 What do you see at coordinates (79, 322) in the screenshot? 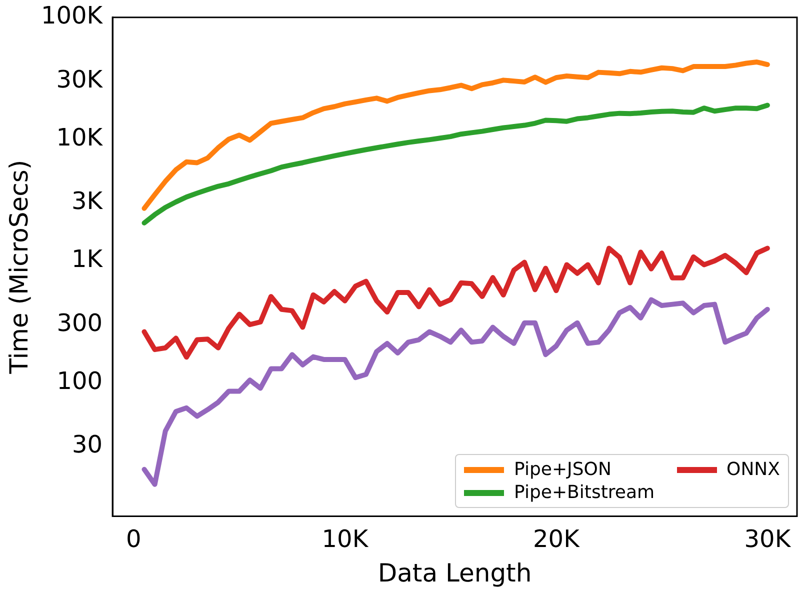
I see `y-tick-label: 300` at bounding box center [79, 322].